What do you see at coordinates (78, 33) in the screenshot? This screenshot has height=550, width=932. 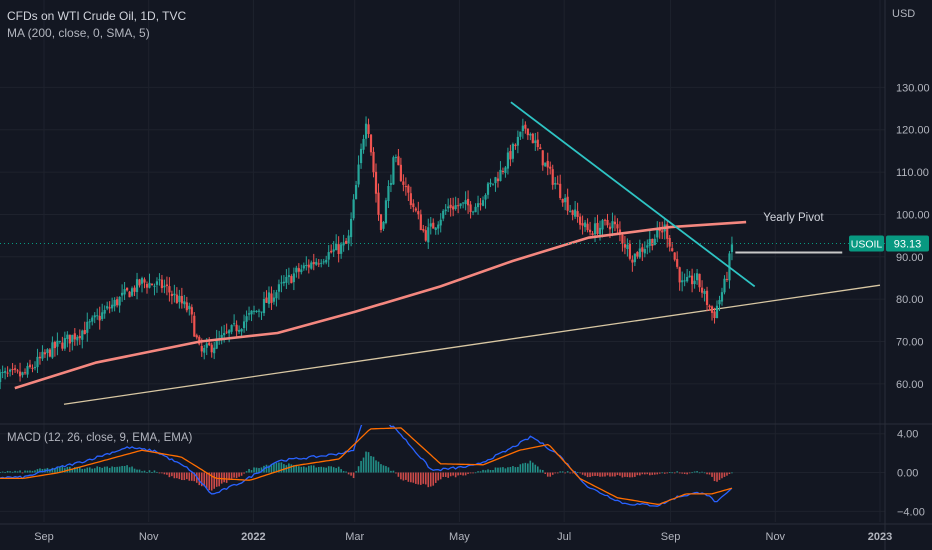 I see `ma-indicator-label: MA (200, close, 0, SMA, 5)` at bounding box center [78, 33].